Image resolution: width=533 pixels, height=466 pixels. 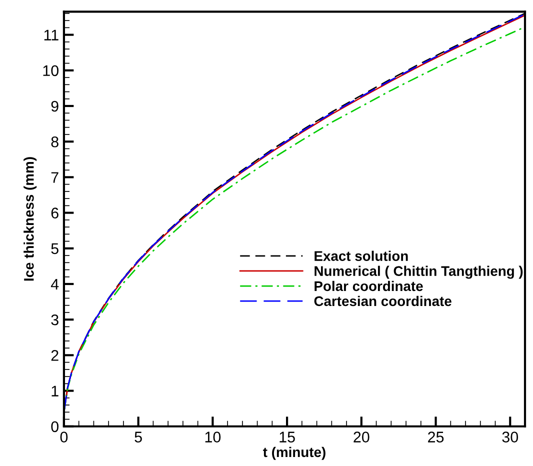 I want to click on y-tick-label: 10, so click(x=51, y=70).